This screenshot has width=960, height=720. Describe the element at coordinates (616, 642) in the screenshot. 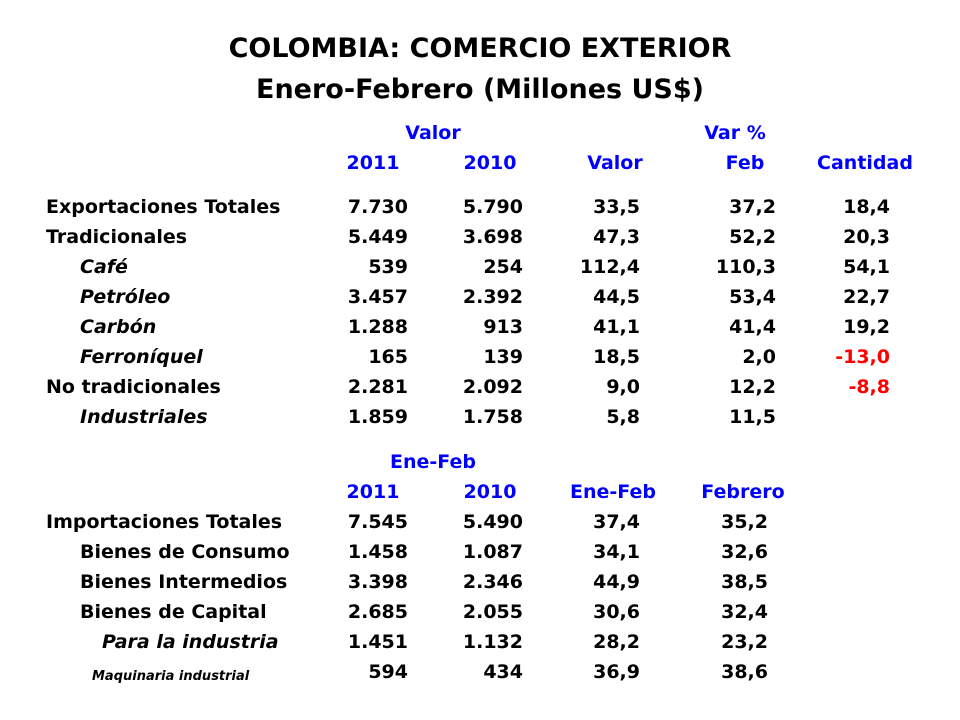

I see `imports-cell-ene-feb: 28,2` at that location.